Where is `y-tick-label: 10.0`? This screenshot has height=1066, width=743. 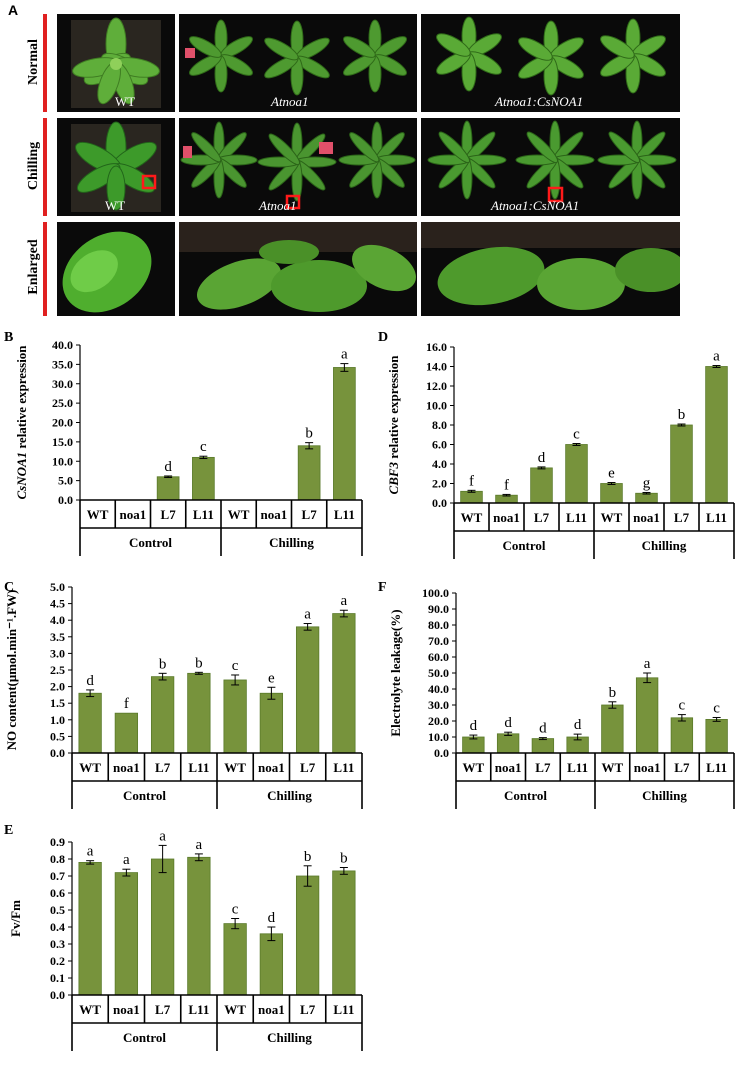 y-tick-label: 10.0 is located at coordinates (438, 737).